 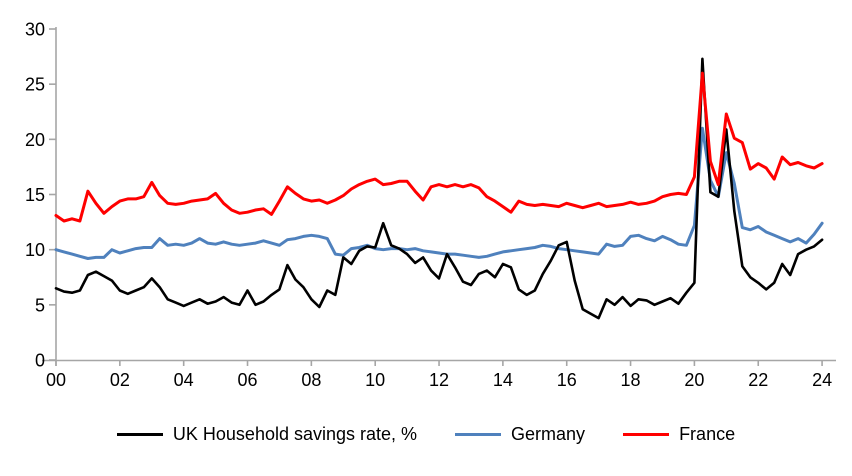 What do you see at coordinates (758, 380) in the screenshot?
I see `x-axis-tick-label: 22` at bounding box center [758, 380].